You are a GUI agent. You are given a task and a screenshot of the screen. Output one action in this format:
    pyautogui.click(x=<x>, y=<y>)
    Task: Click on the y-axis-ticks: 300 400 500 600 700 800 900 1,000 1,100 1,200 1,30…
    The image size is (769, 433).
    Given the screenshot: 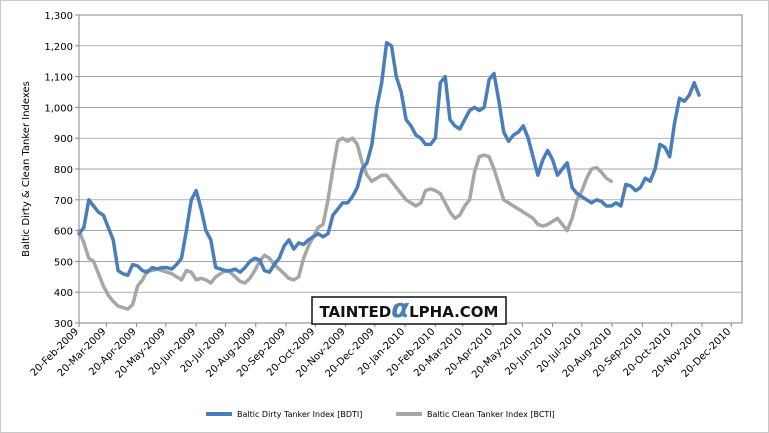 What is the action you would take?
    pyautogui.click(x=61, y=170)
    